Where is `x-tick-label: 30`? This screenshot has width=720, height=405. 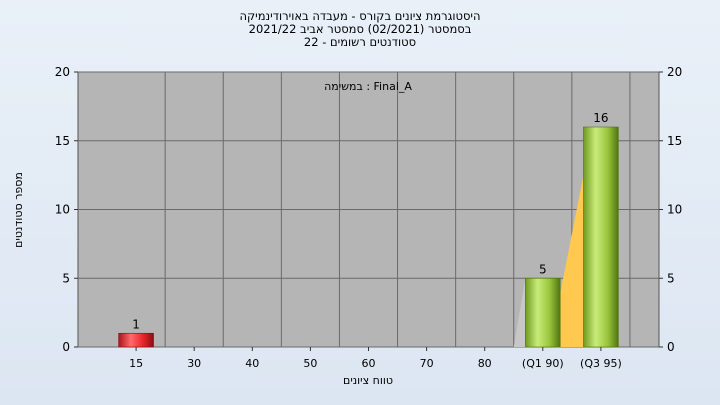 x-tick-label: 30 is located at coordinates (194, 363).